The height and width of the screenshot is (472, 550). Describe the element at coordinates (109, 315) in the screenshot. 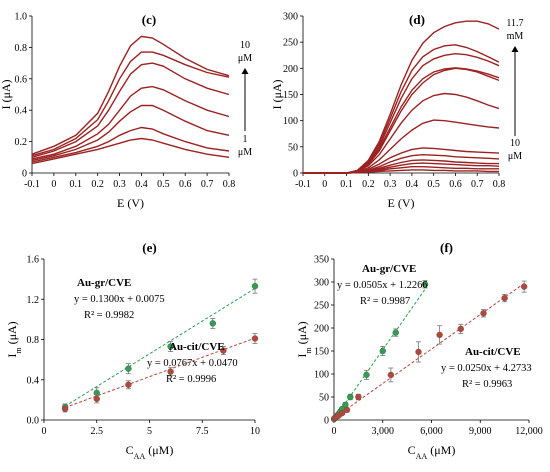

I see `r2-au-gr: R² = 0.9982` at that location.